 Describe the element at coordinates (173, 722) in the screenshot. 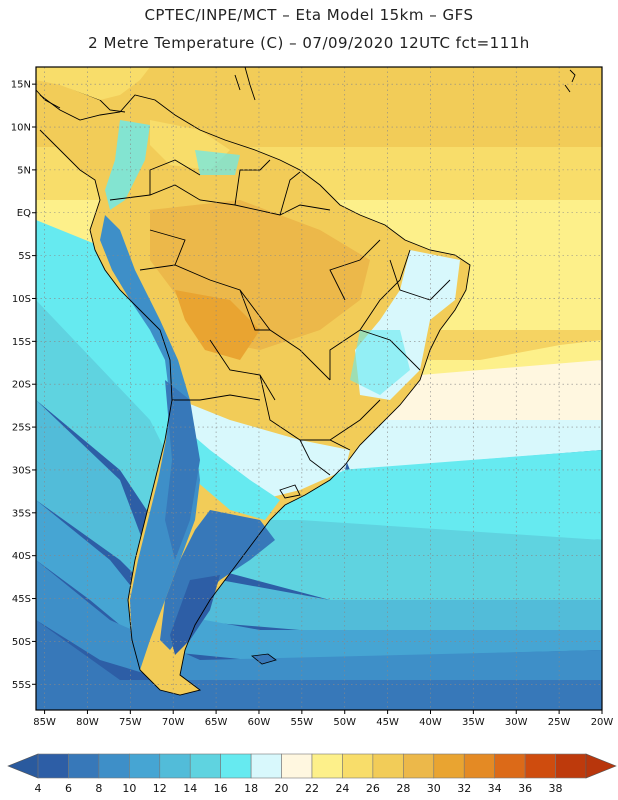

I see `lon-tick-label: 70W` at that location.